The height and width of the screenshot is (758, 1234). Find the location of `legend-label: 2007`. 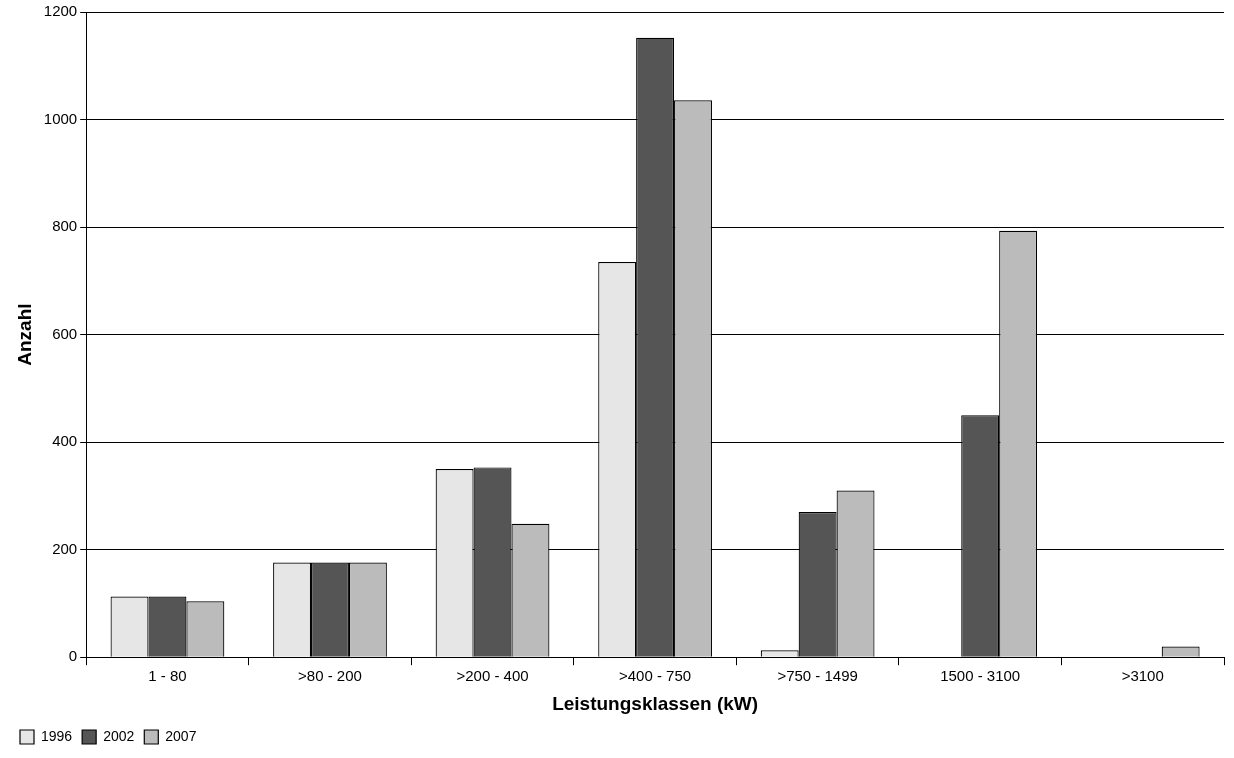

legend-label: 2007 is located at coordinates (181, 735).